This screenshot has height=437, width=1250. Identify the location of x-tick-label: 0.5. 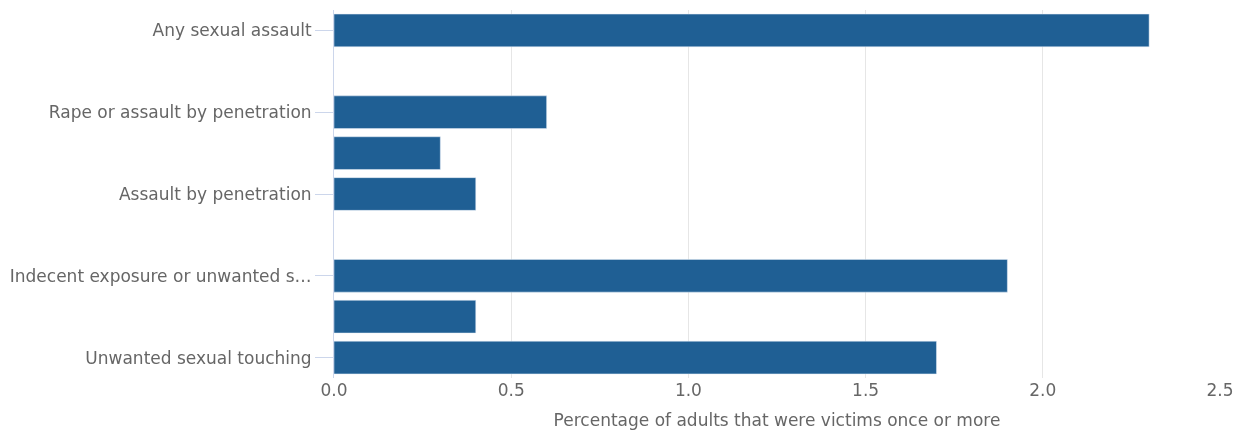
(511, 390).